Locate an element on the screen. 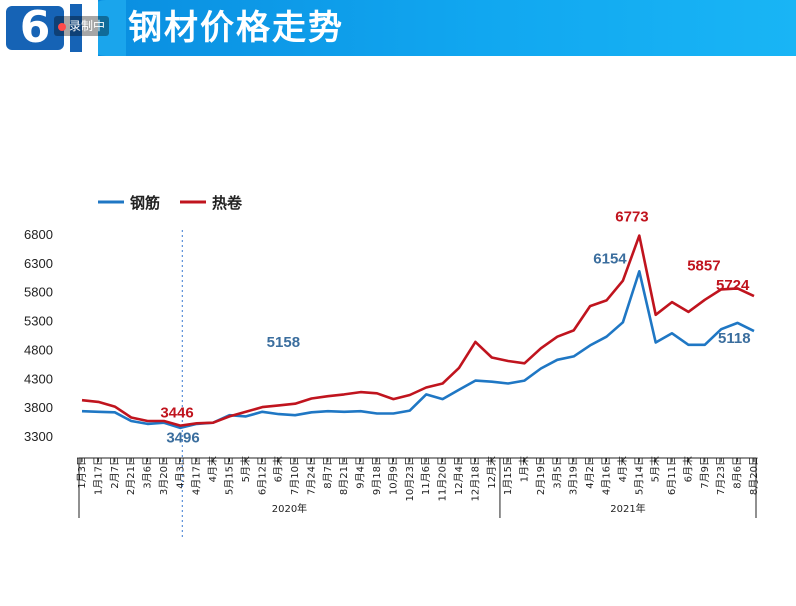 This screenshot has width=796, height=606. x-tick-label: 4月17日 is located at coordinates (197, 475).